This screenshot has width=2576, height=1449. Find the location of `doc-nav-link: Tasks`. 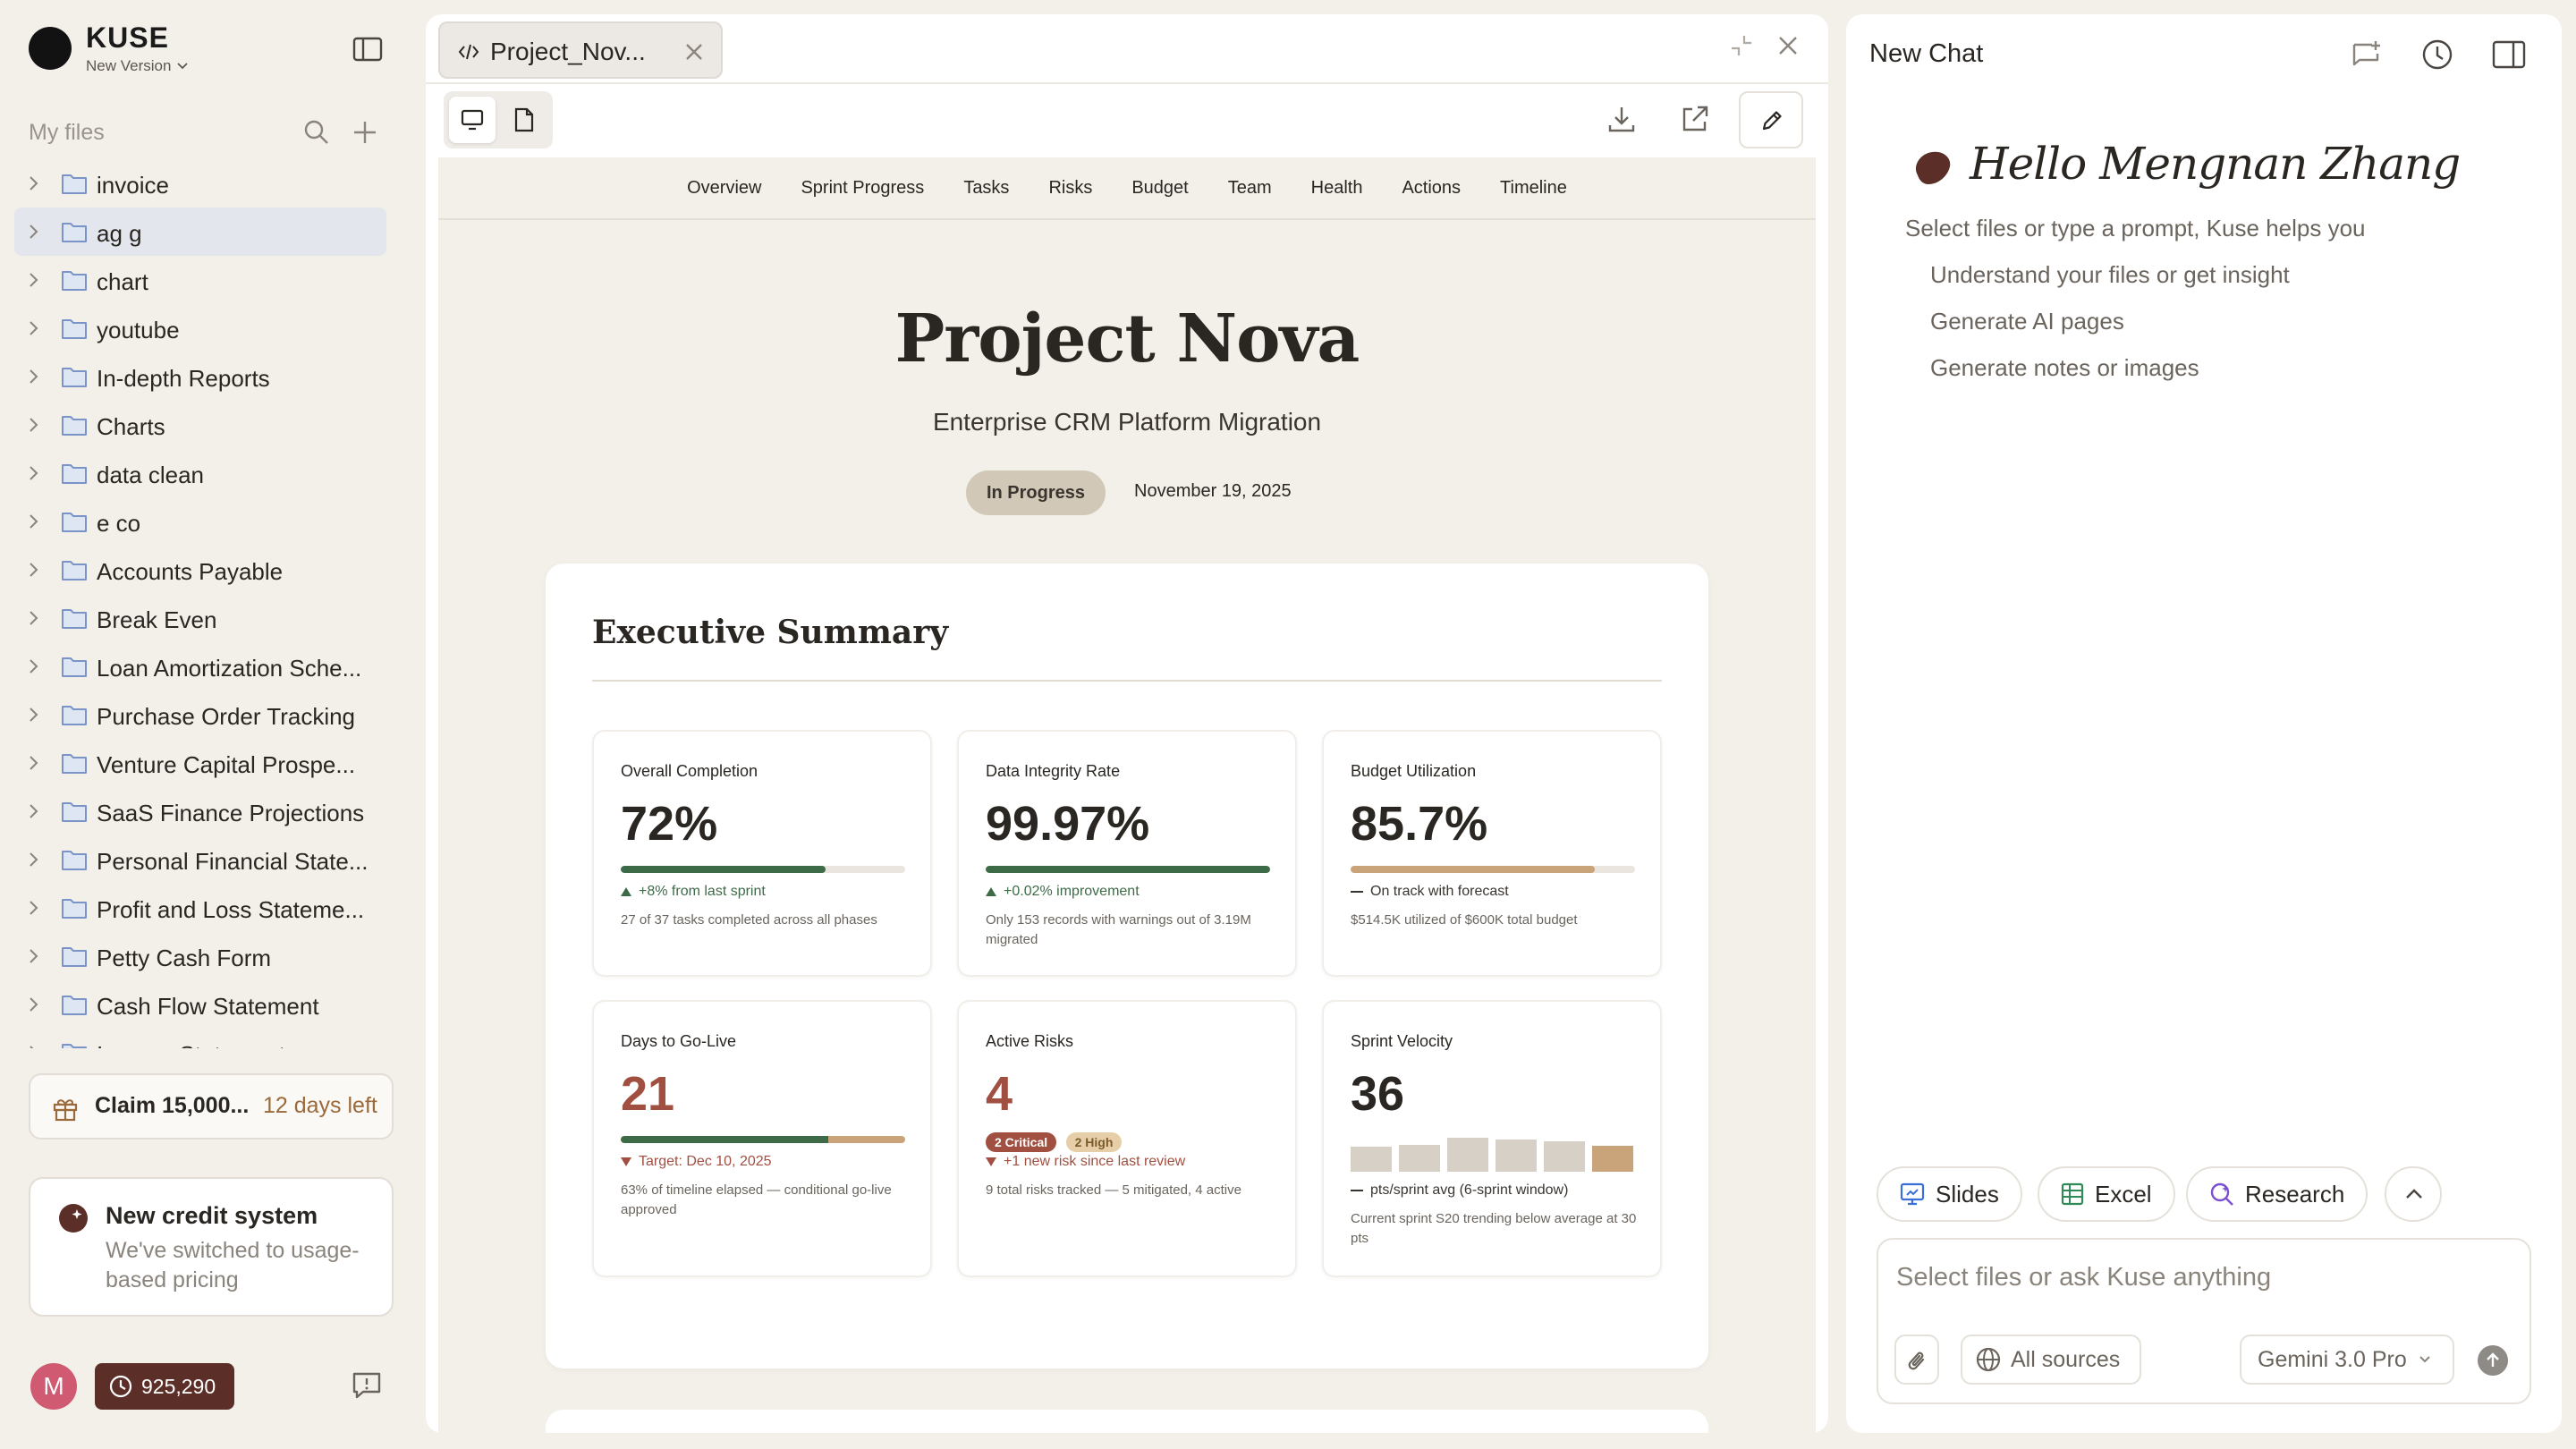

doc-nav-link: Tasks is located at coordinates (986, 187).